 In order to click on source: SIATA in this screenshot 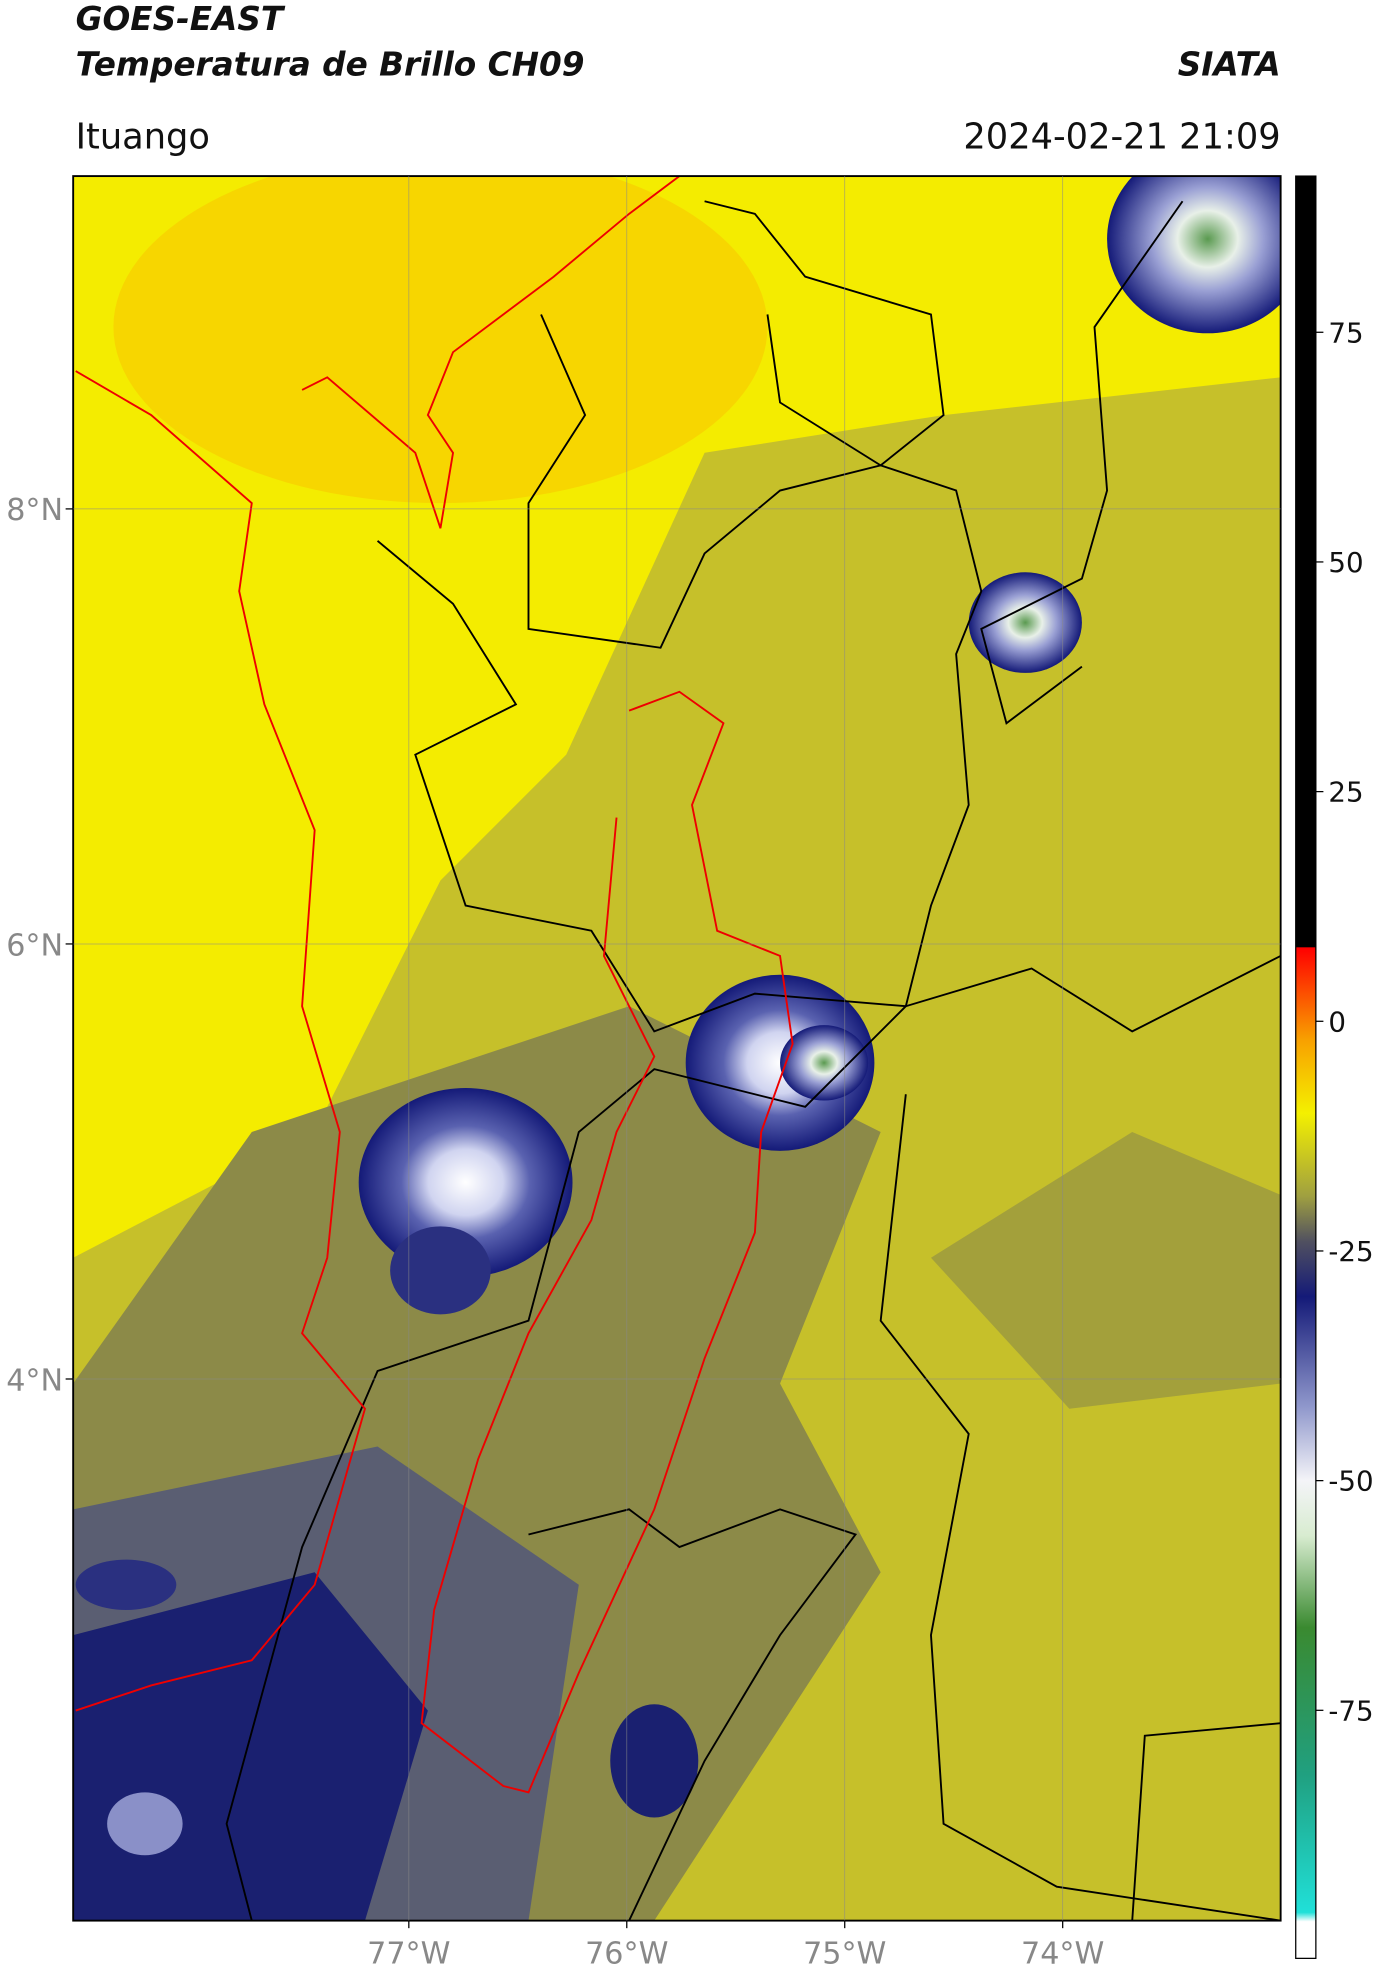, I will do `click(1229, 64)`.